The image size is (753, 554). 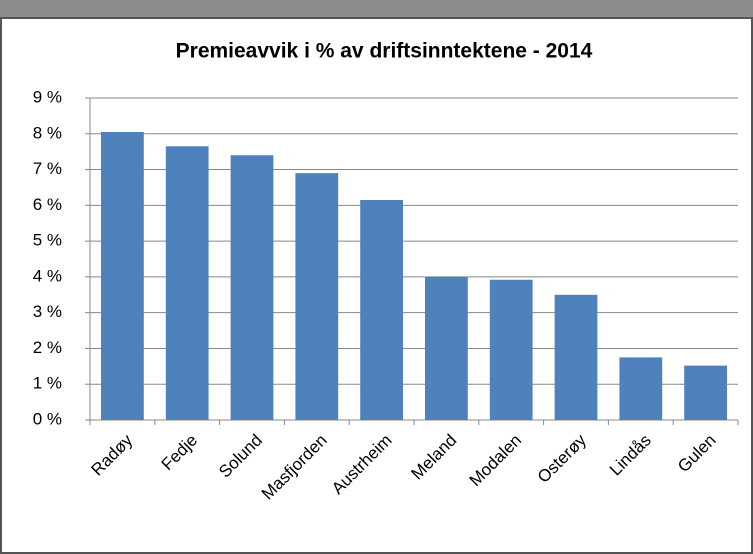 I want to click on y-tick-label: 0 %, so click(x=47, y=418).